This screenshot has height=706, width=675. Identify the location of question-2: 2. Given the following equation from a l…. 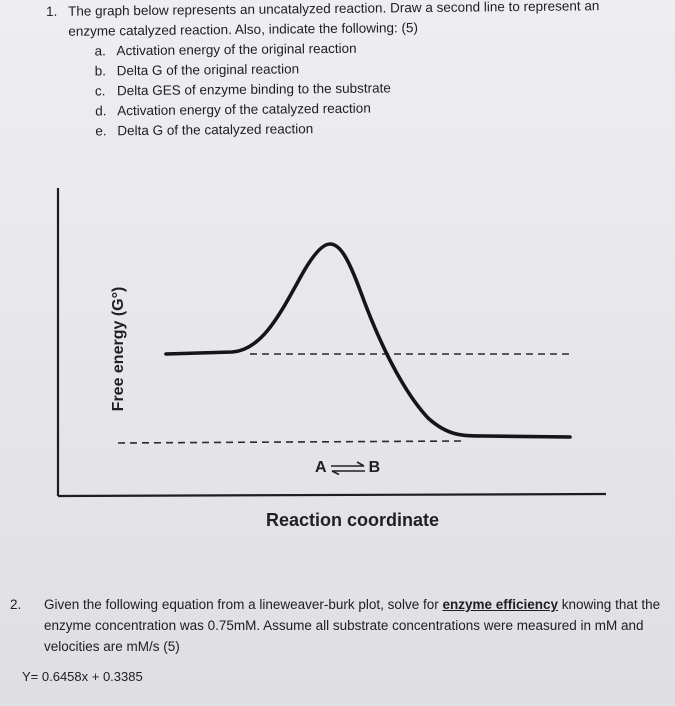
(340, 625).